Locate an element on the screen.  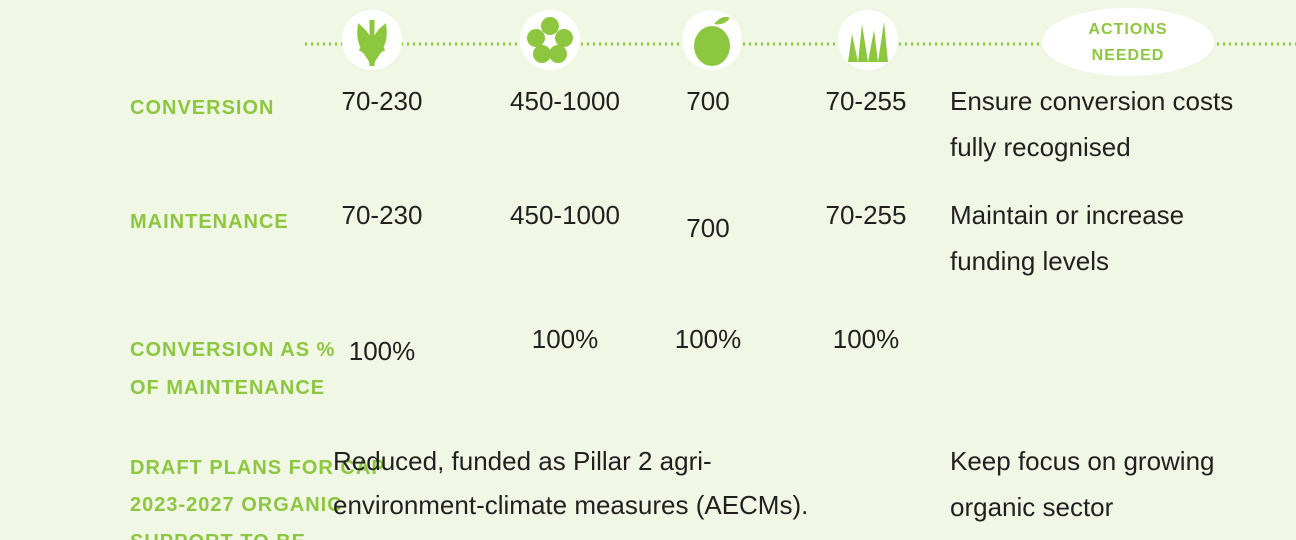
row-label: DRAFT PLANS FOR CAP is located at coordinates (258, 468).